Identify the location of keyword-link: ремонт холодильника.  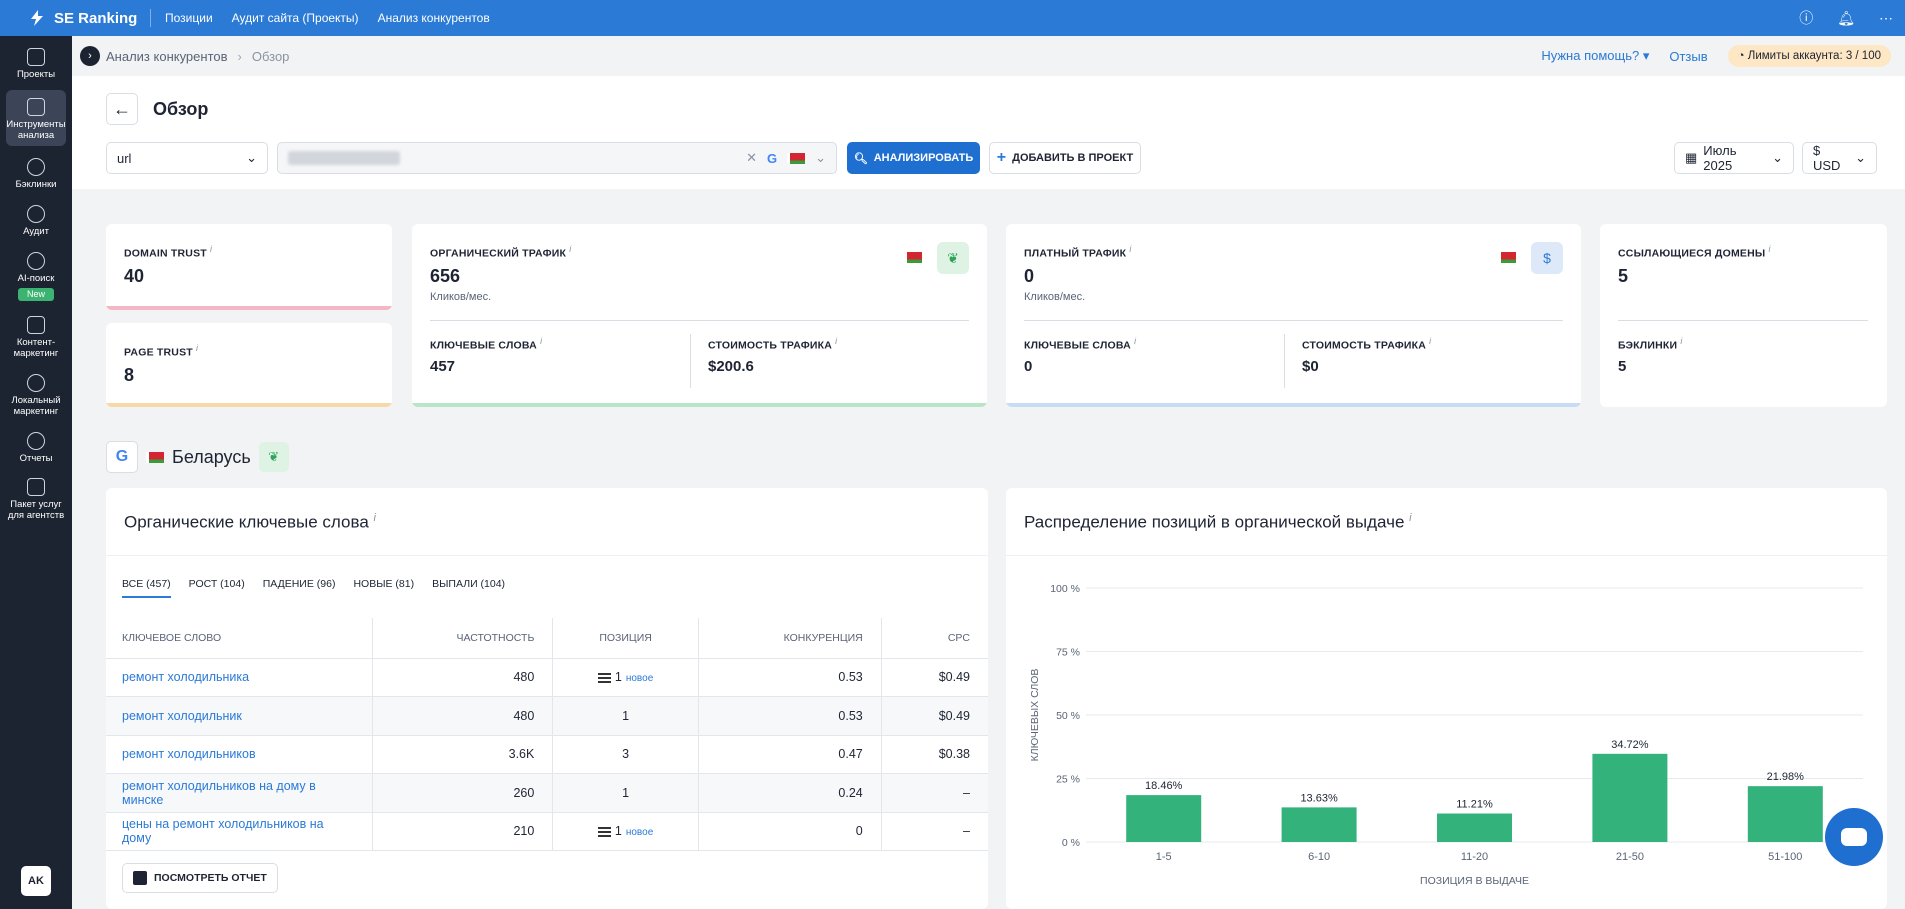
(239, 677).